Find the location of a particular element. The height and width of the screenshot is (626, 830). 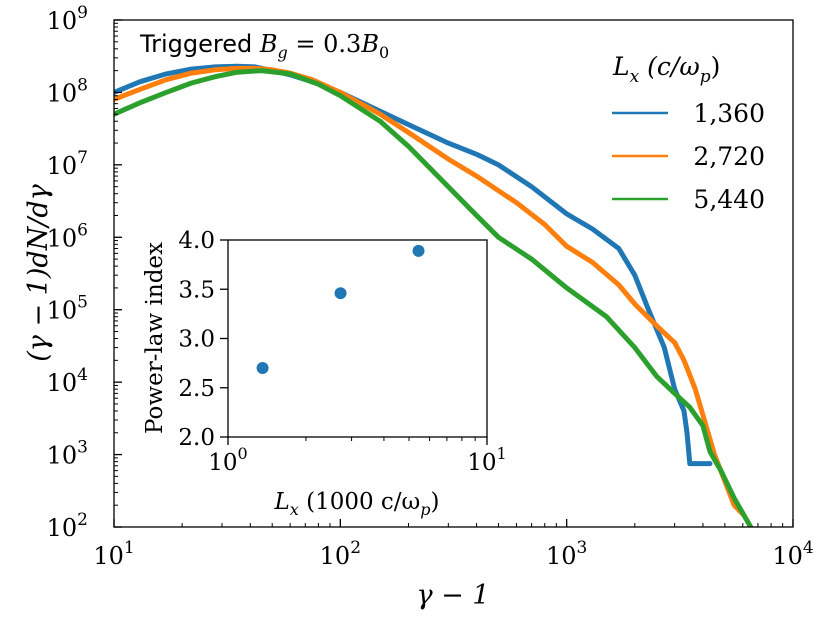

x-tick-label-exp: 3 is located at coordinates (582, 548).